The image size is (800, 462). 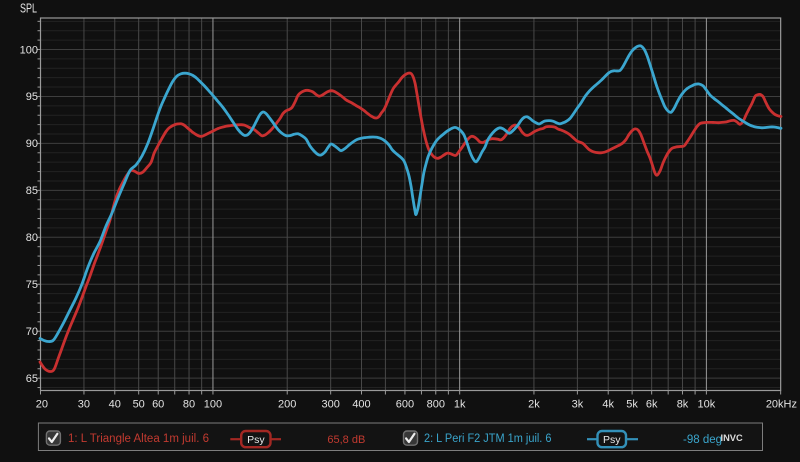 What do you see at coordinates (707, 405) in the screenshot?
I see `svg-text: 10k` at bounding box center [707, 405].